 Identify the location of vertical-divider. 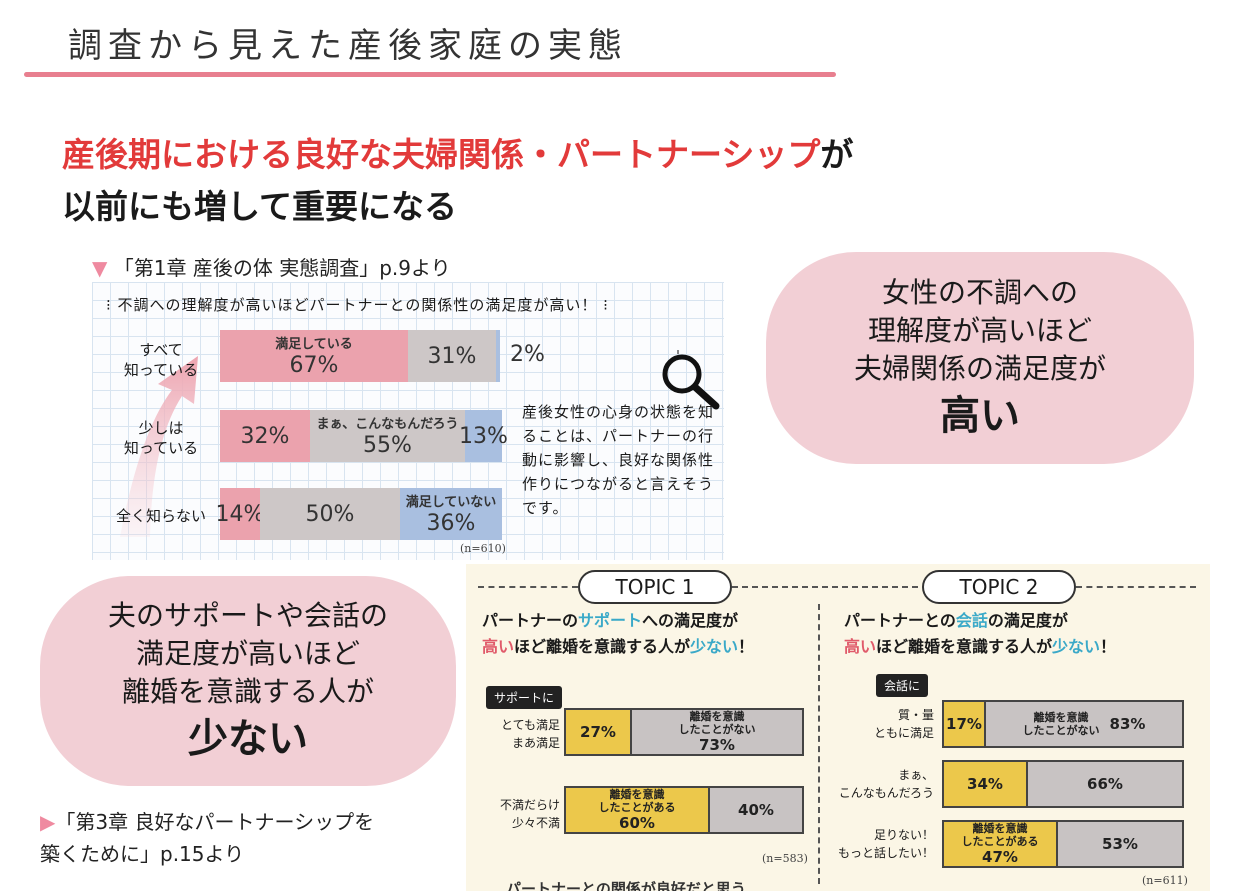
(819, 744).